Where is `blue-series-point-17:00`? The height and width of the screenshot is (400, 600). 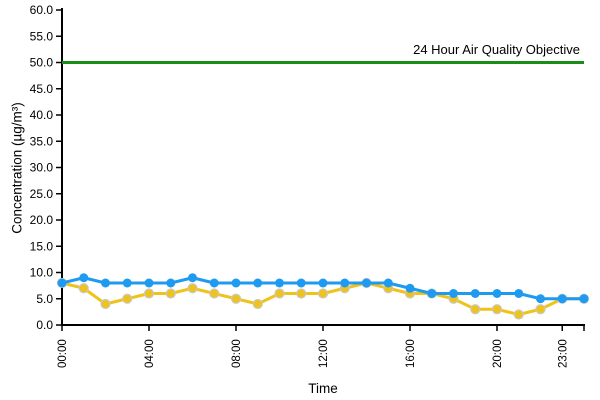
blue-series-point-17:00 is located at coordinates (432, 293).